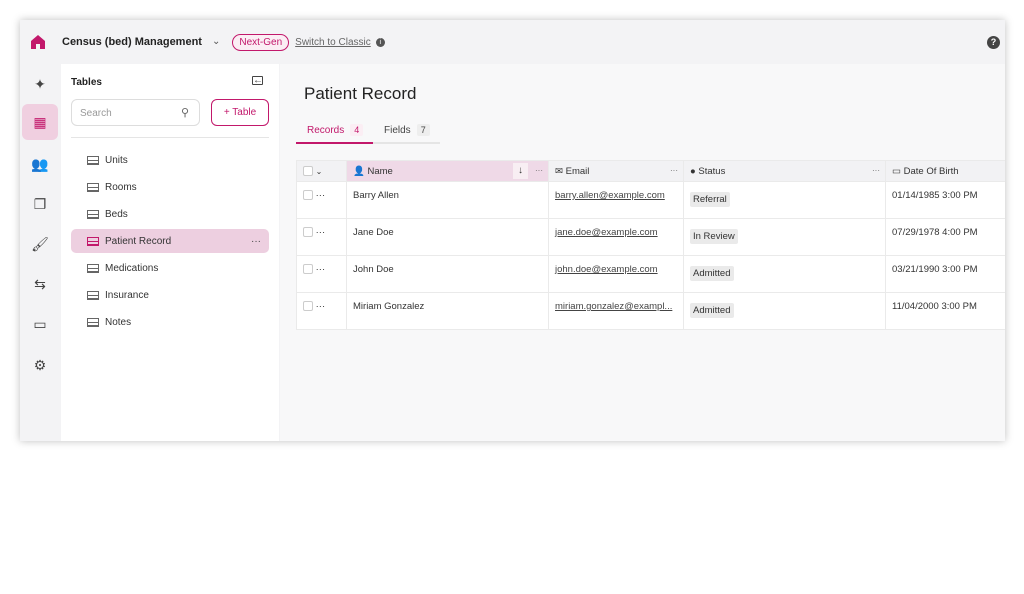 This screenshot has width=1024, height=594. What do you see at coordinates (170, 268) in the screenshot?
I see `sidebar-item-medications: Medications` at bounding box center [170, 268].